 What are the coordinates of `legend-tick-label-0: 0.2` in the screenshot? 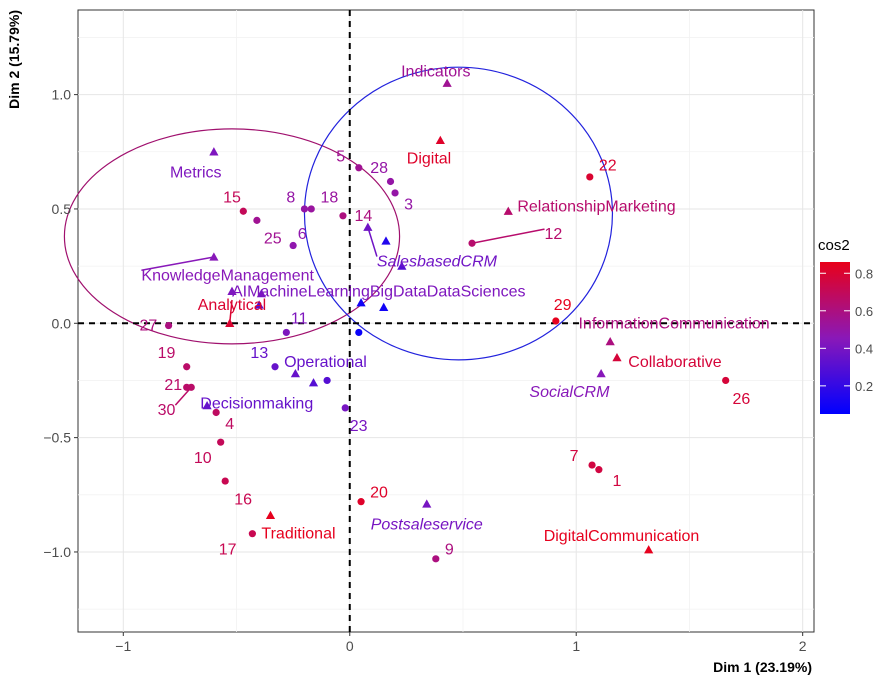 It's located at (864, 386).